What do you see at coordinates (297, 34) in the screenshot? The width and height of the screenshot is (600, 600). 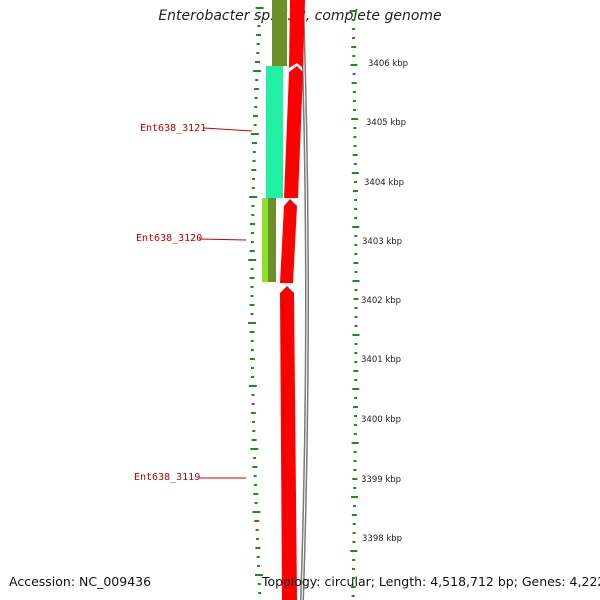 I see `cds-arrow-top` at bounding box center [297, 34].